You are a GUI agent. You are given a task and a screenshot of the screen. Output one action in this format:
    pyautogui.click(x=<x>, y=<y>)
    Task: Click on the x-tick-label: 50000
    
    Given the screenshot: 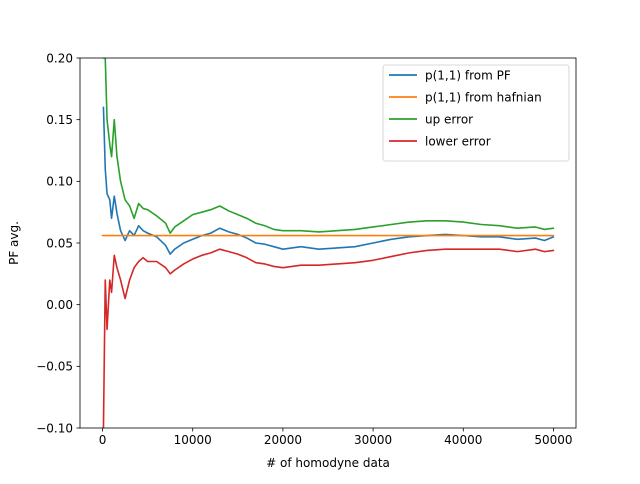 What is the action you would take?
    pyautogui.click(x=553, y=440)
    